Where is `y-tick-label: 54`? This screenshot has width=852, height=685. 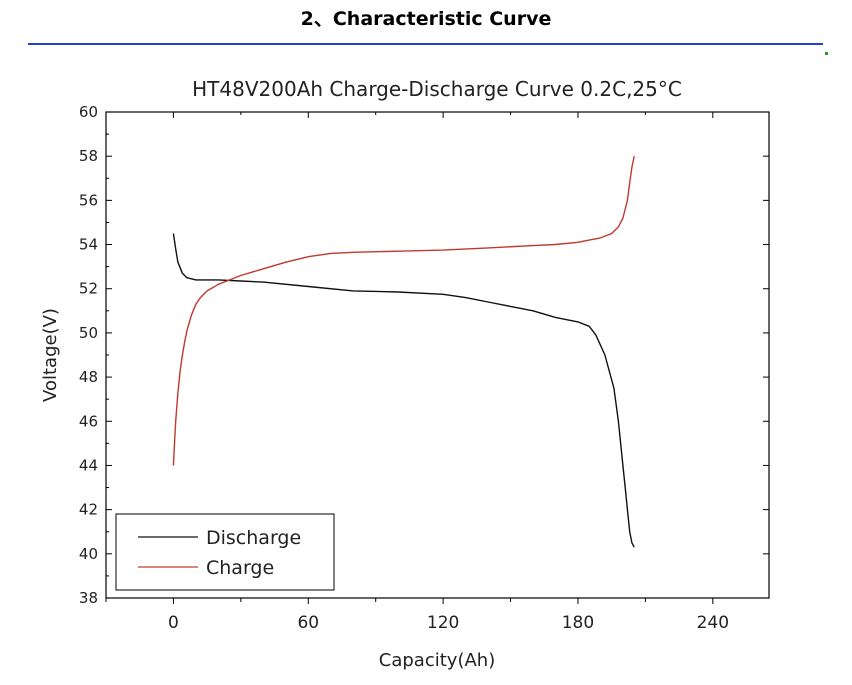
y-tick-label: 54 is located at coordinates (88, 245).